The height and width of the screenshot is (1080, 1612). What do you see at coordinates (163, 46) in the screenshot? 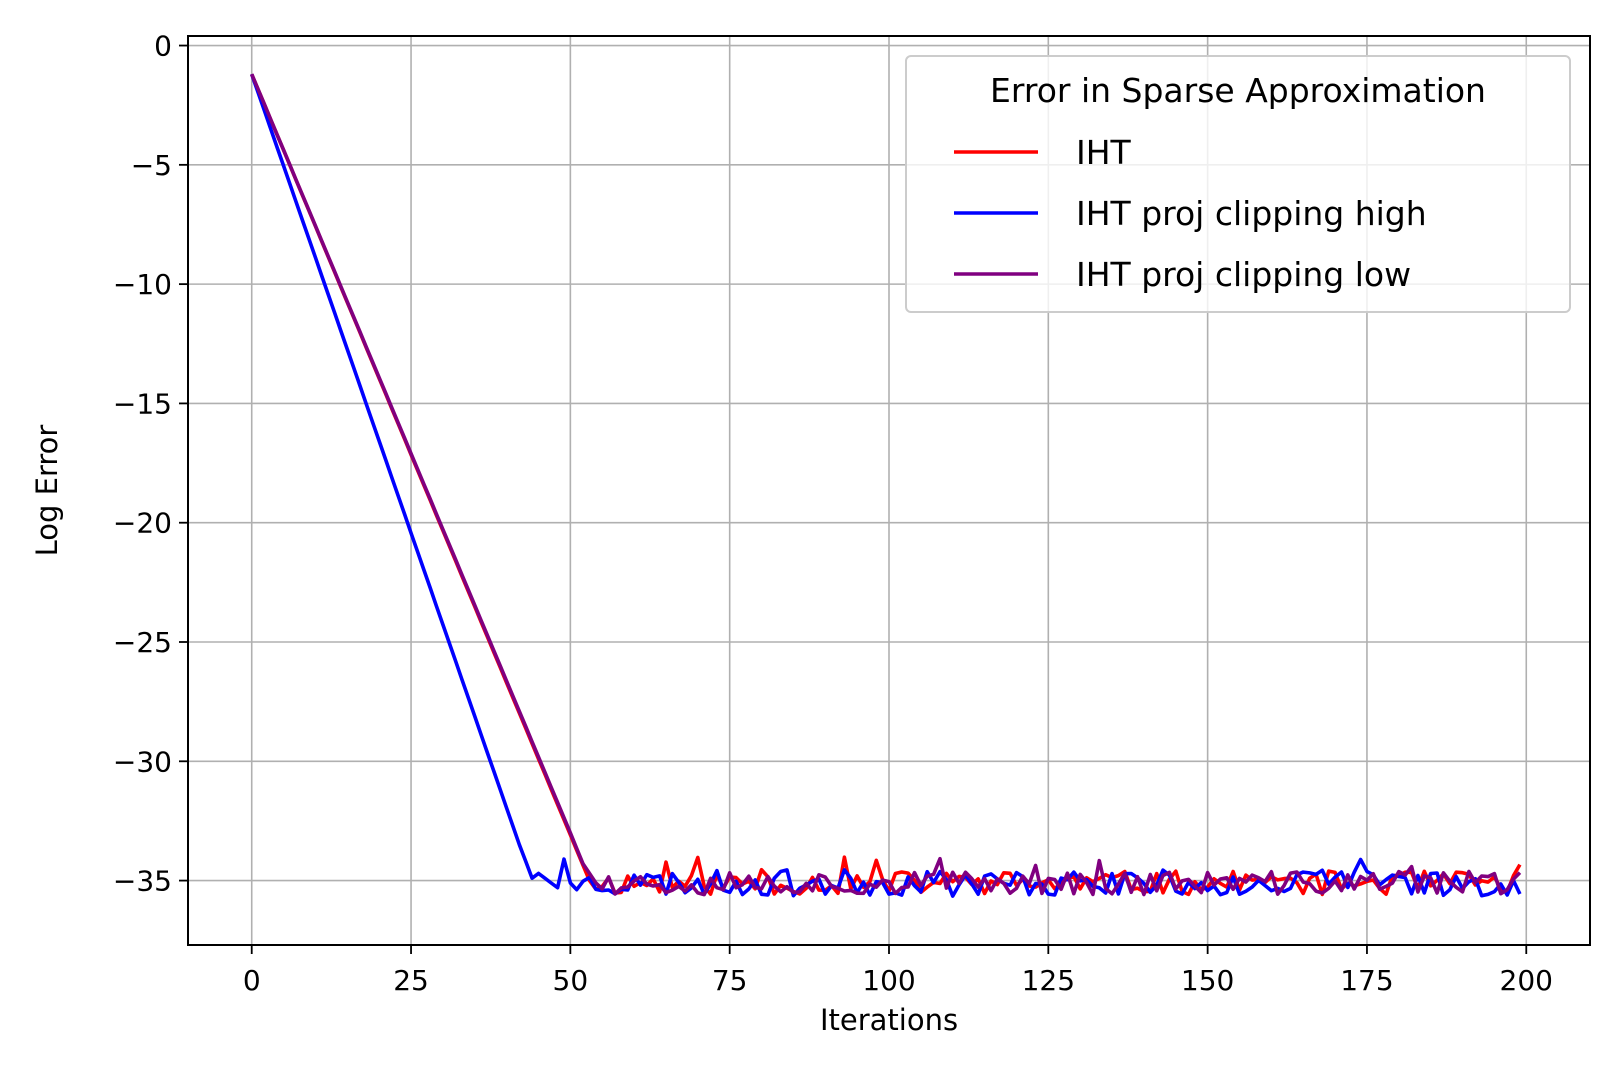
I see `y-tick-label: 0` at bounding box center [163, 46].